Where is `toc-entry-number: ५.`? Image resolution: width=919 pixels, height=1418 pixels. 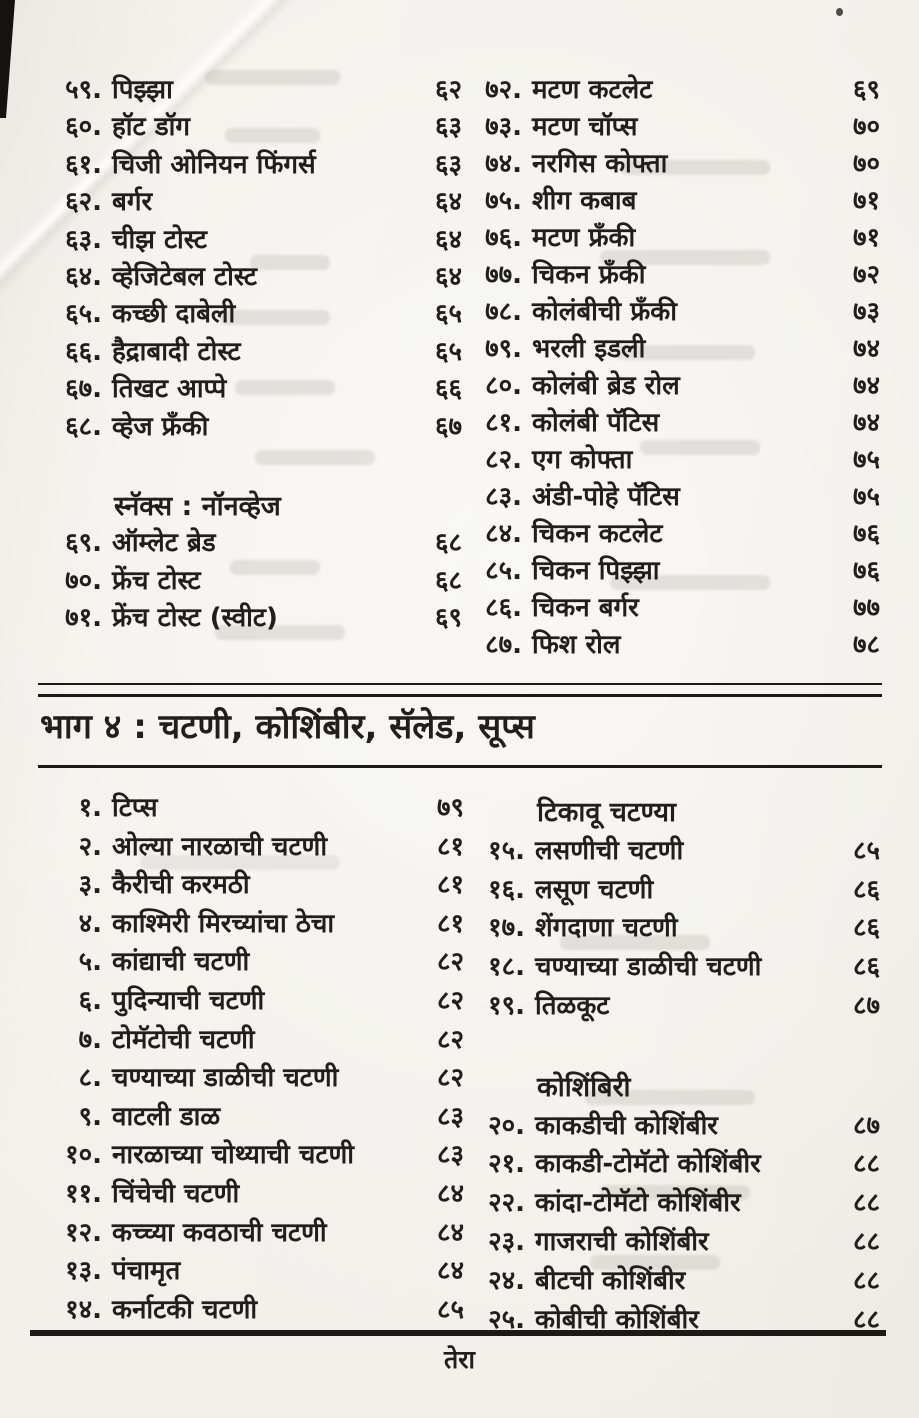
toc-entry-number: ५. is located at coordinates (90, 962).